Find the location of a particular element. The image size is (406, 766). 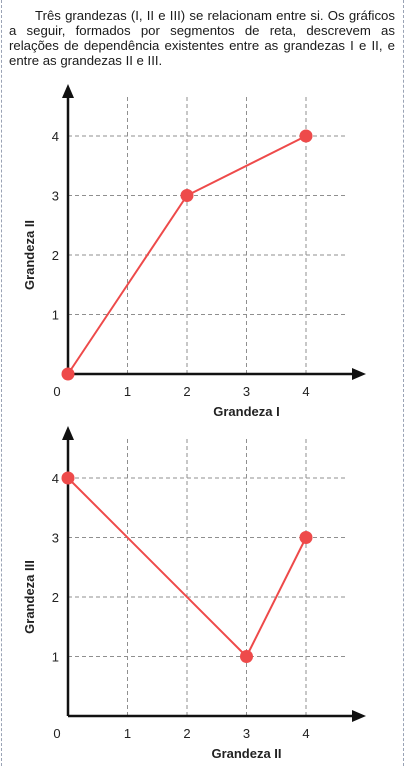

right-border-line is located at coordinates (403, 383).